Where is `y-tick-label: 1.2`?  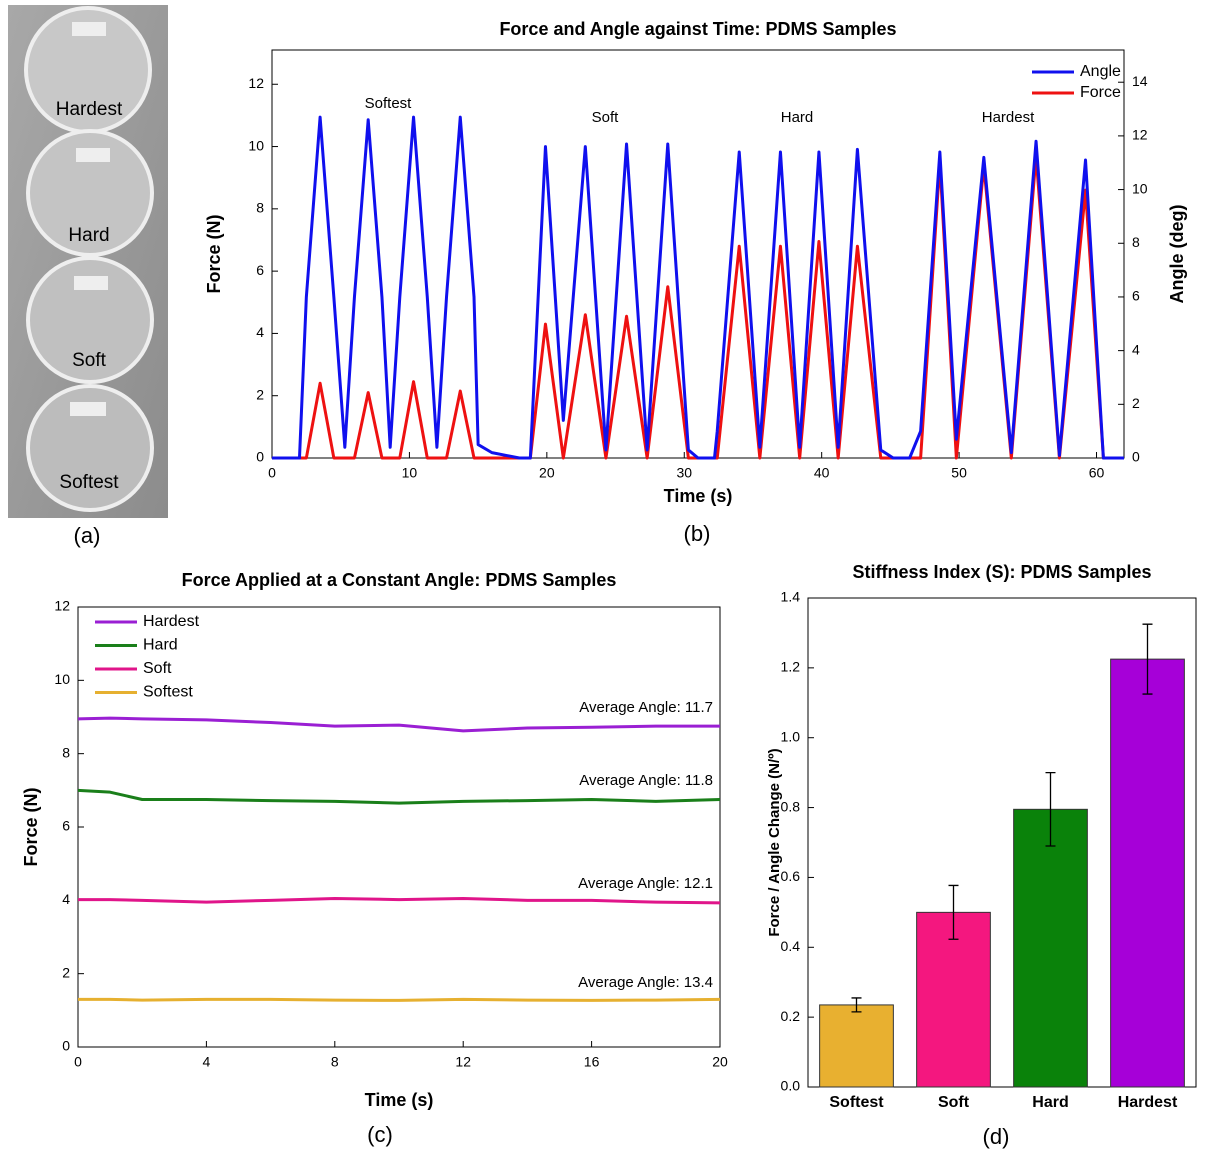 y-tick-label: 1.2 is located at coordinates (791, 667).